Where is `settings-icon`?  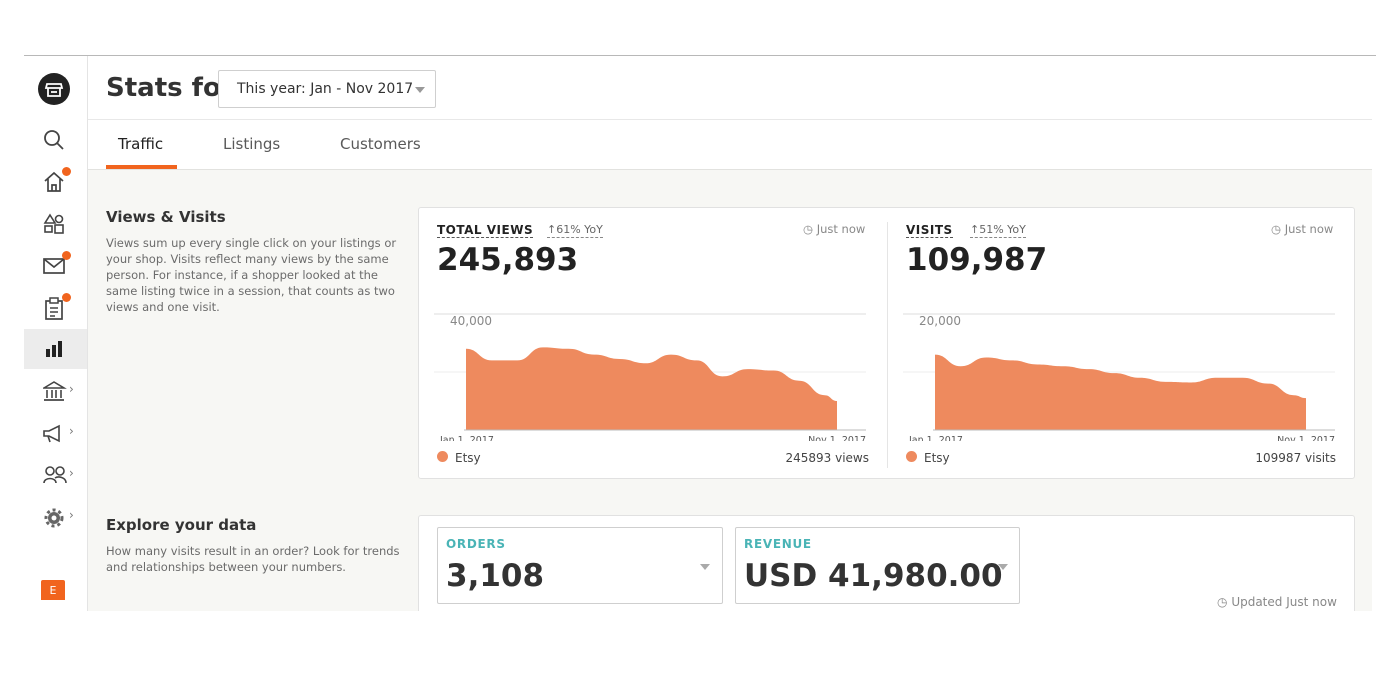
settings-icon is located at coordinates (54, 518).